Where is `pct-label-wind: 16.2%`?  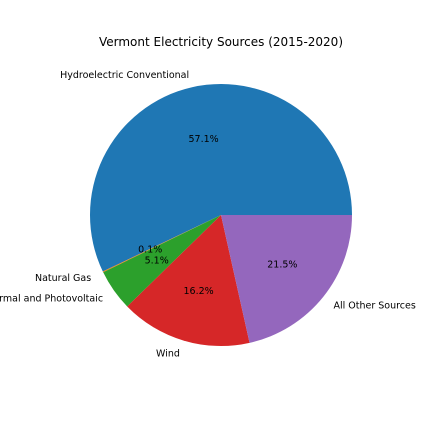 pct-label-wind: 16.2% is located at coordinates (199, 291).